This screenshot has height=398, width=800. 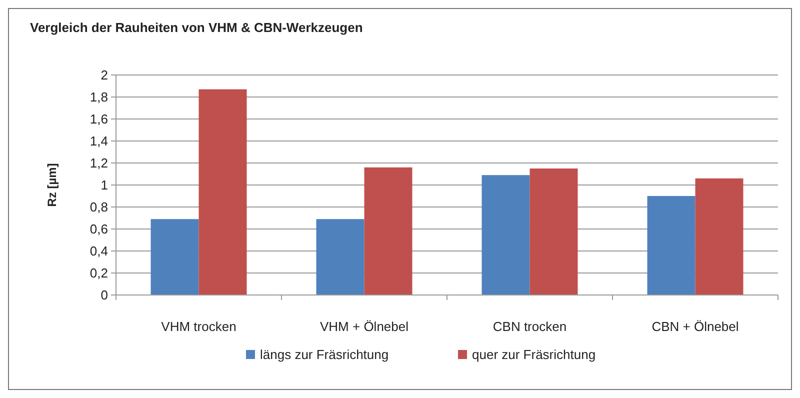 I want to click on y-tick-label: 0,8, so click(x=99, y=207).